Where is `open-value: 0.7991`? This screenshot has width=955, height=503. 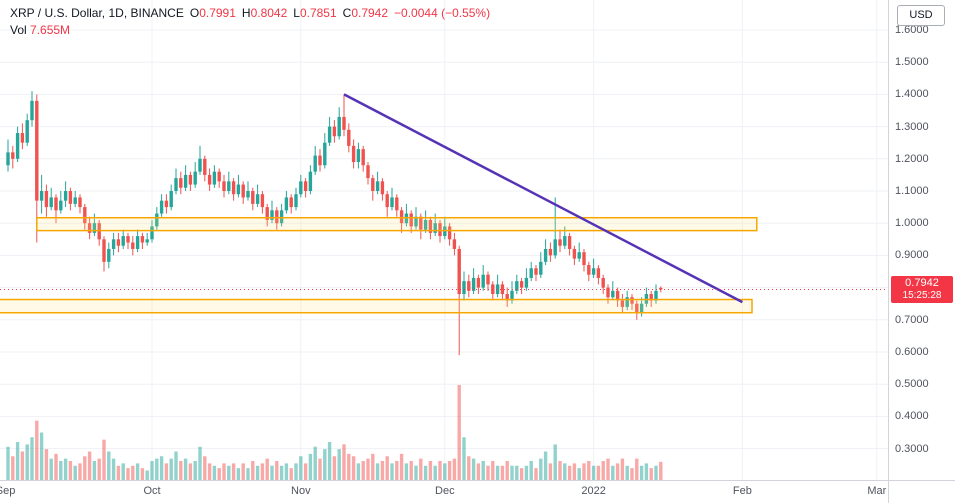 open-value: 0.7991 is located at coordinates (217, 13).